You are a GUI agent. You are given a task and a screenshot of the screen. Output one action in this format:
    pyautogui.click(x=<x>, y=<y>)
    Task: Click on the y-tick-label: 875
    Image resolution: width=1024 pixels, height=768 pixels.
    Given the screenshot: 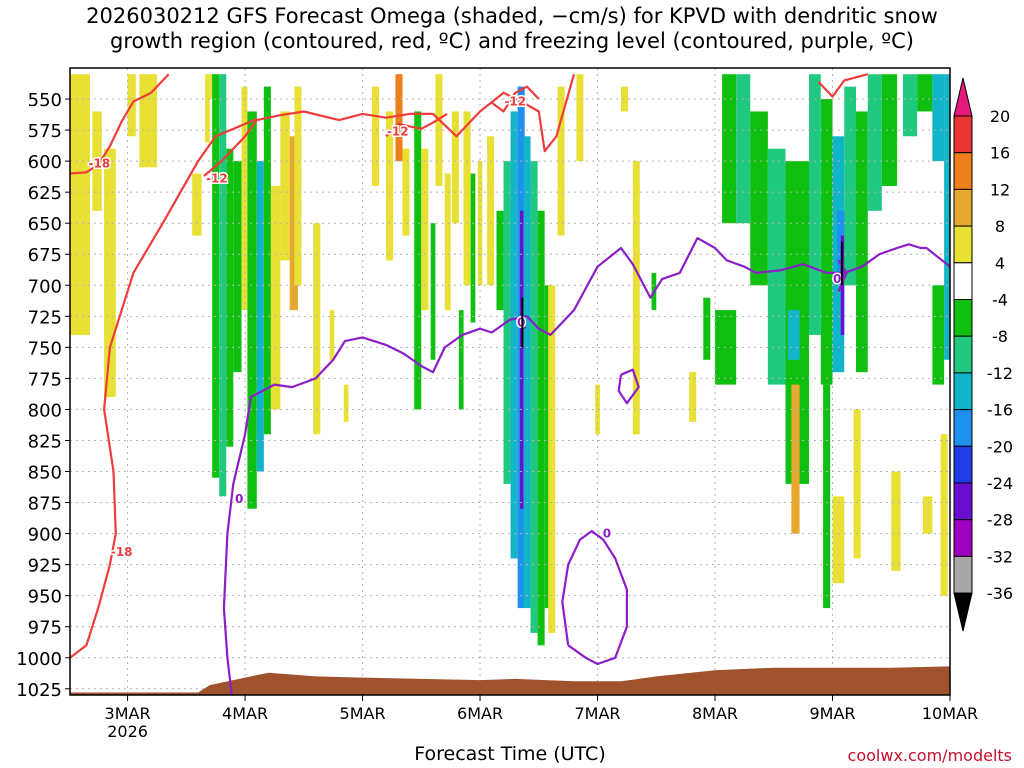 What is the action you would take?
    pyautogui.click(x=45, y=504)
    